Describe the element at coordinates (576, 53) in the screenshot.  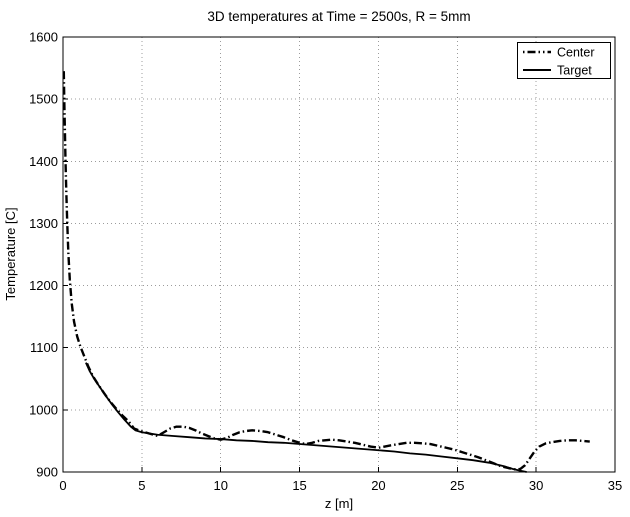
I see `legend-center-label: Center` at that location.